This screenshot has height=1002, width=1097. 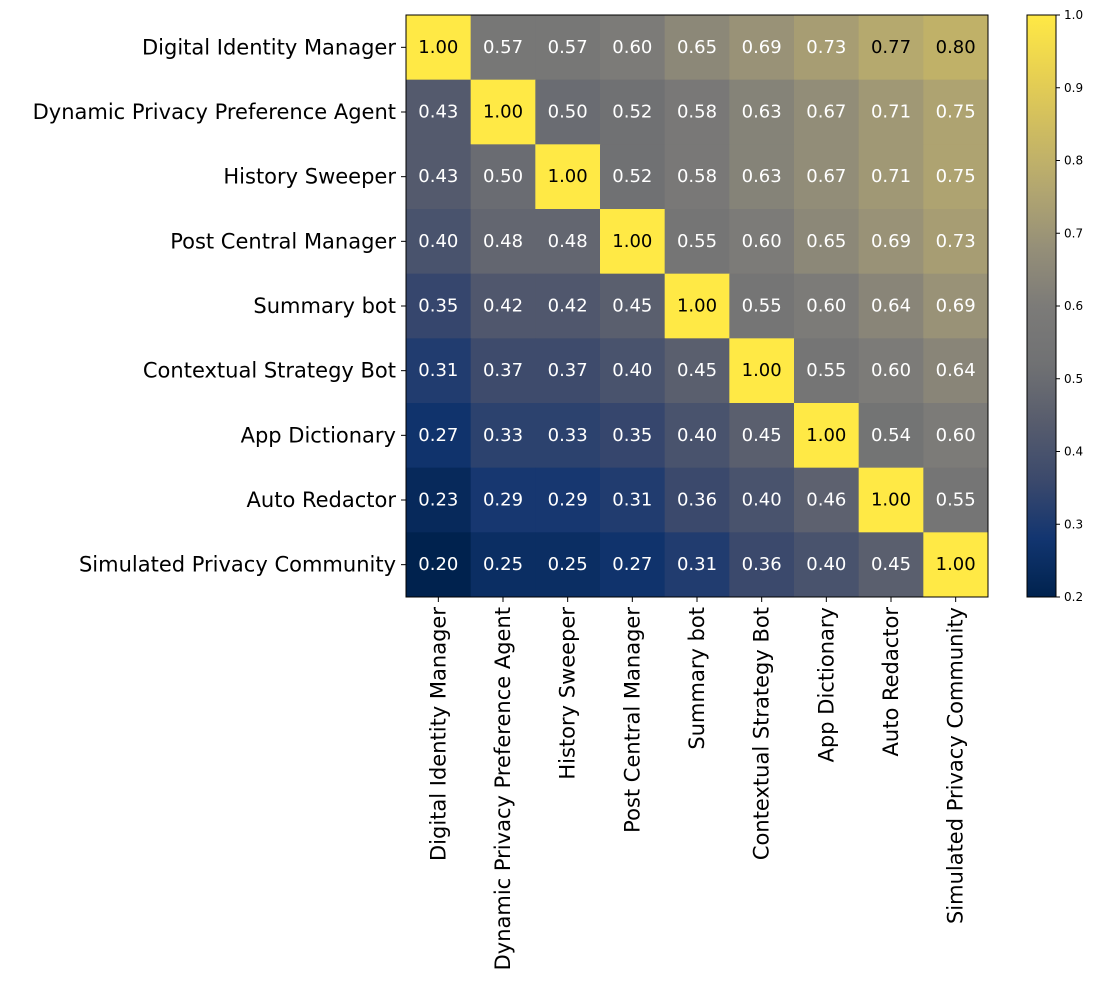 I want to click on y-tick-label: App Dictionary, so click(x=318, y=435).